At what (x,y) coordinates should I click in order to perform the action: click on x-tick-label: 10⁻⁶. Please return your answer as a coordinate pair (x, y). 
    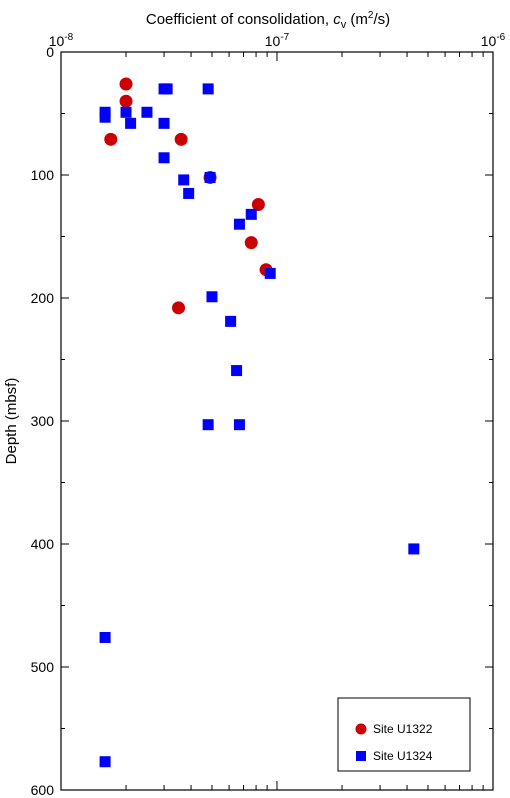
    Looking at the image, I should click on (493, 40).